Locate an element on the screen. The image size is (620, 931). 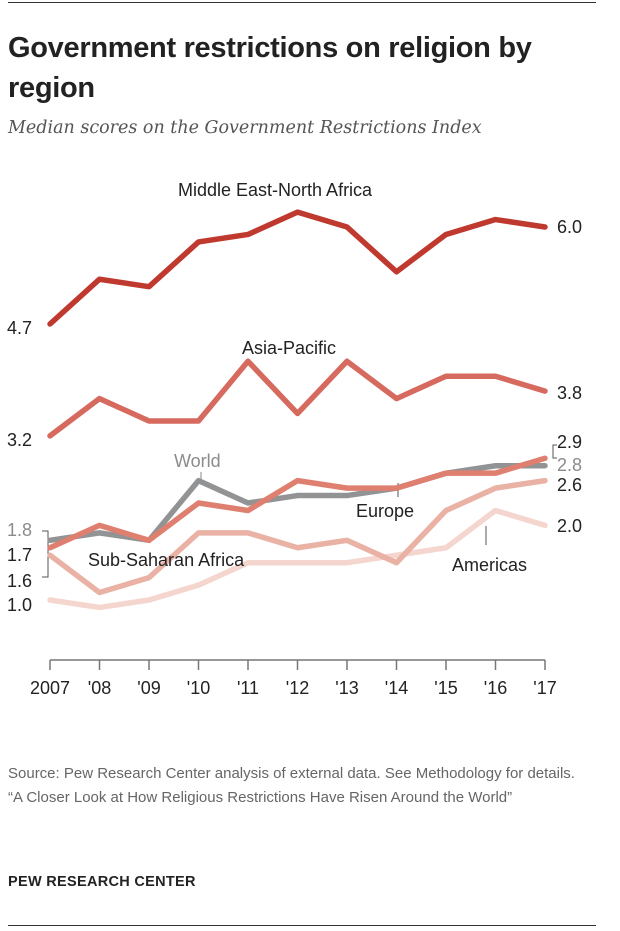
end-label-mena: 6.0 is located at coordinates (570, 227).